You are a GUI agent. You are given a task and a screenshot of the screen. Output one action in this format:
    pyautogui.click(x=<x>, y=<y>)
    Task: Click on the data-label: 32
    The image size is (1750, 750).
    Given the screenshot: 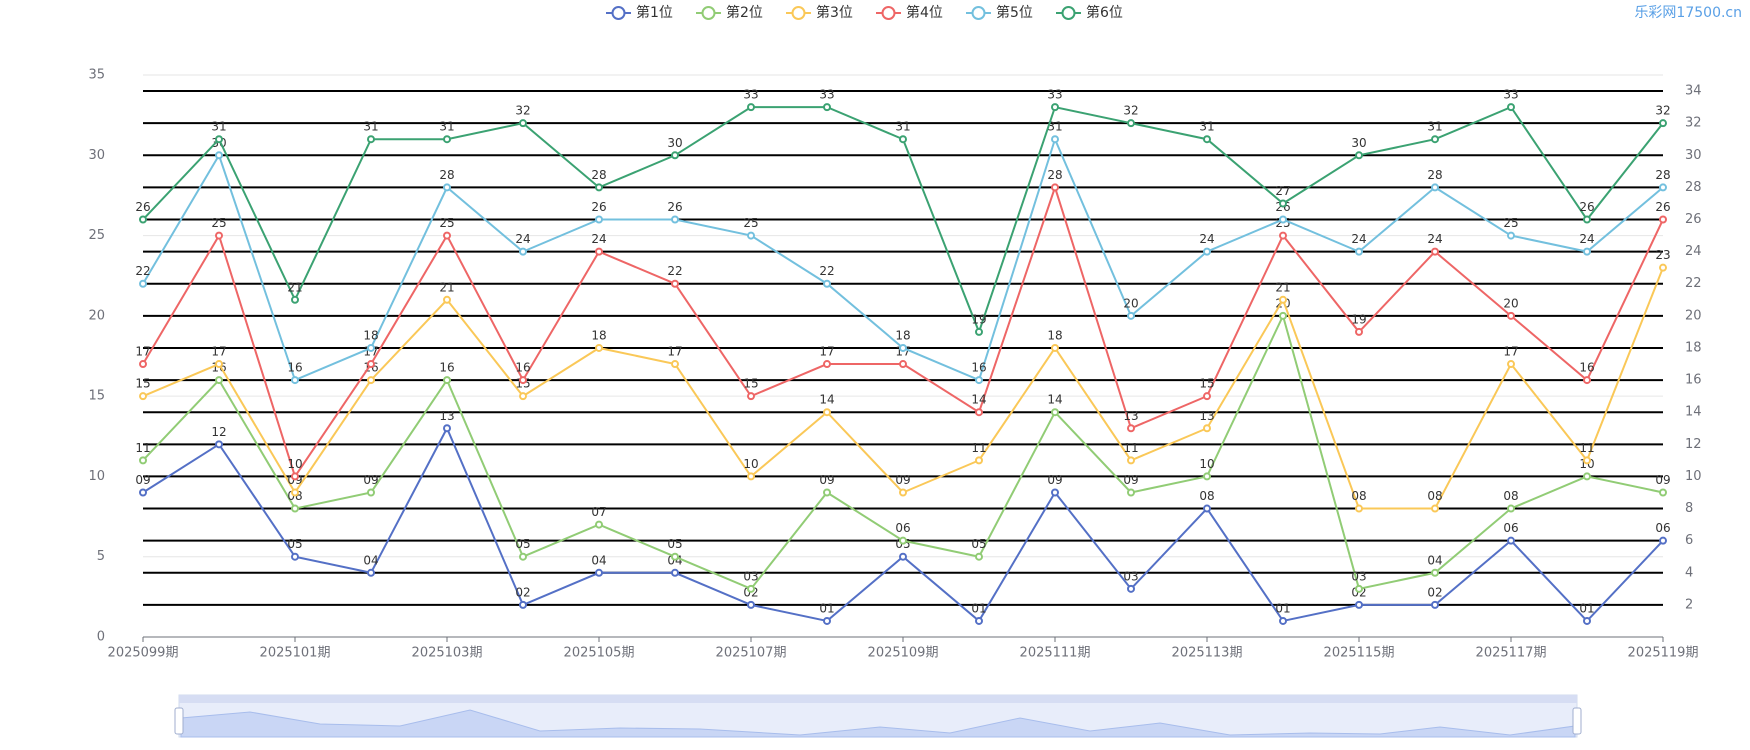 What is the action you would take?
    pyautogui.click(x=1130, y=111)
    